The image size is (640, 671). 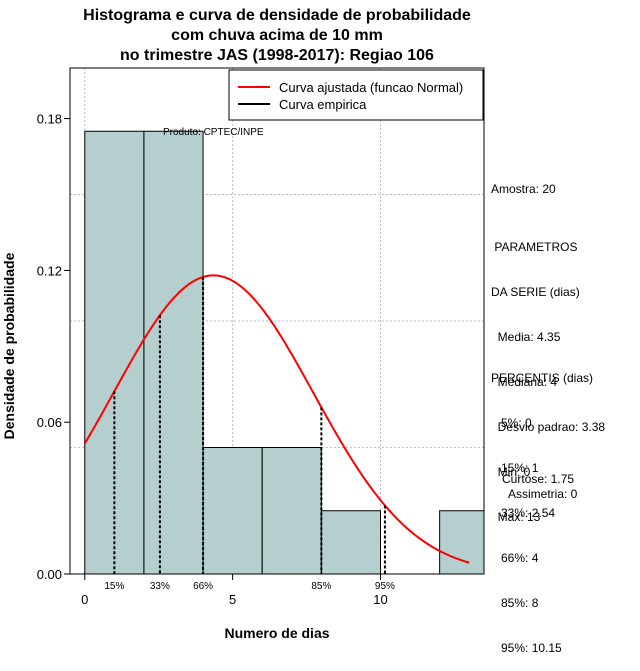 What do you see at coordinates (203, 586) in the screenshot?
I see `percentile-label: 66%` at bounding box center [203, 586].